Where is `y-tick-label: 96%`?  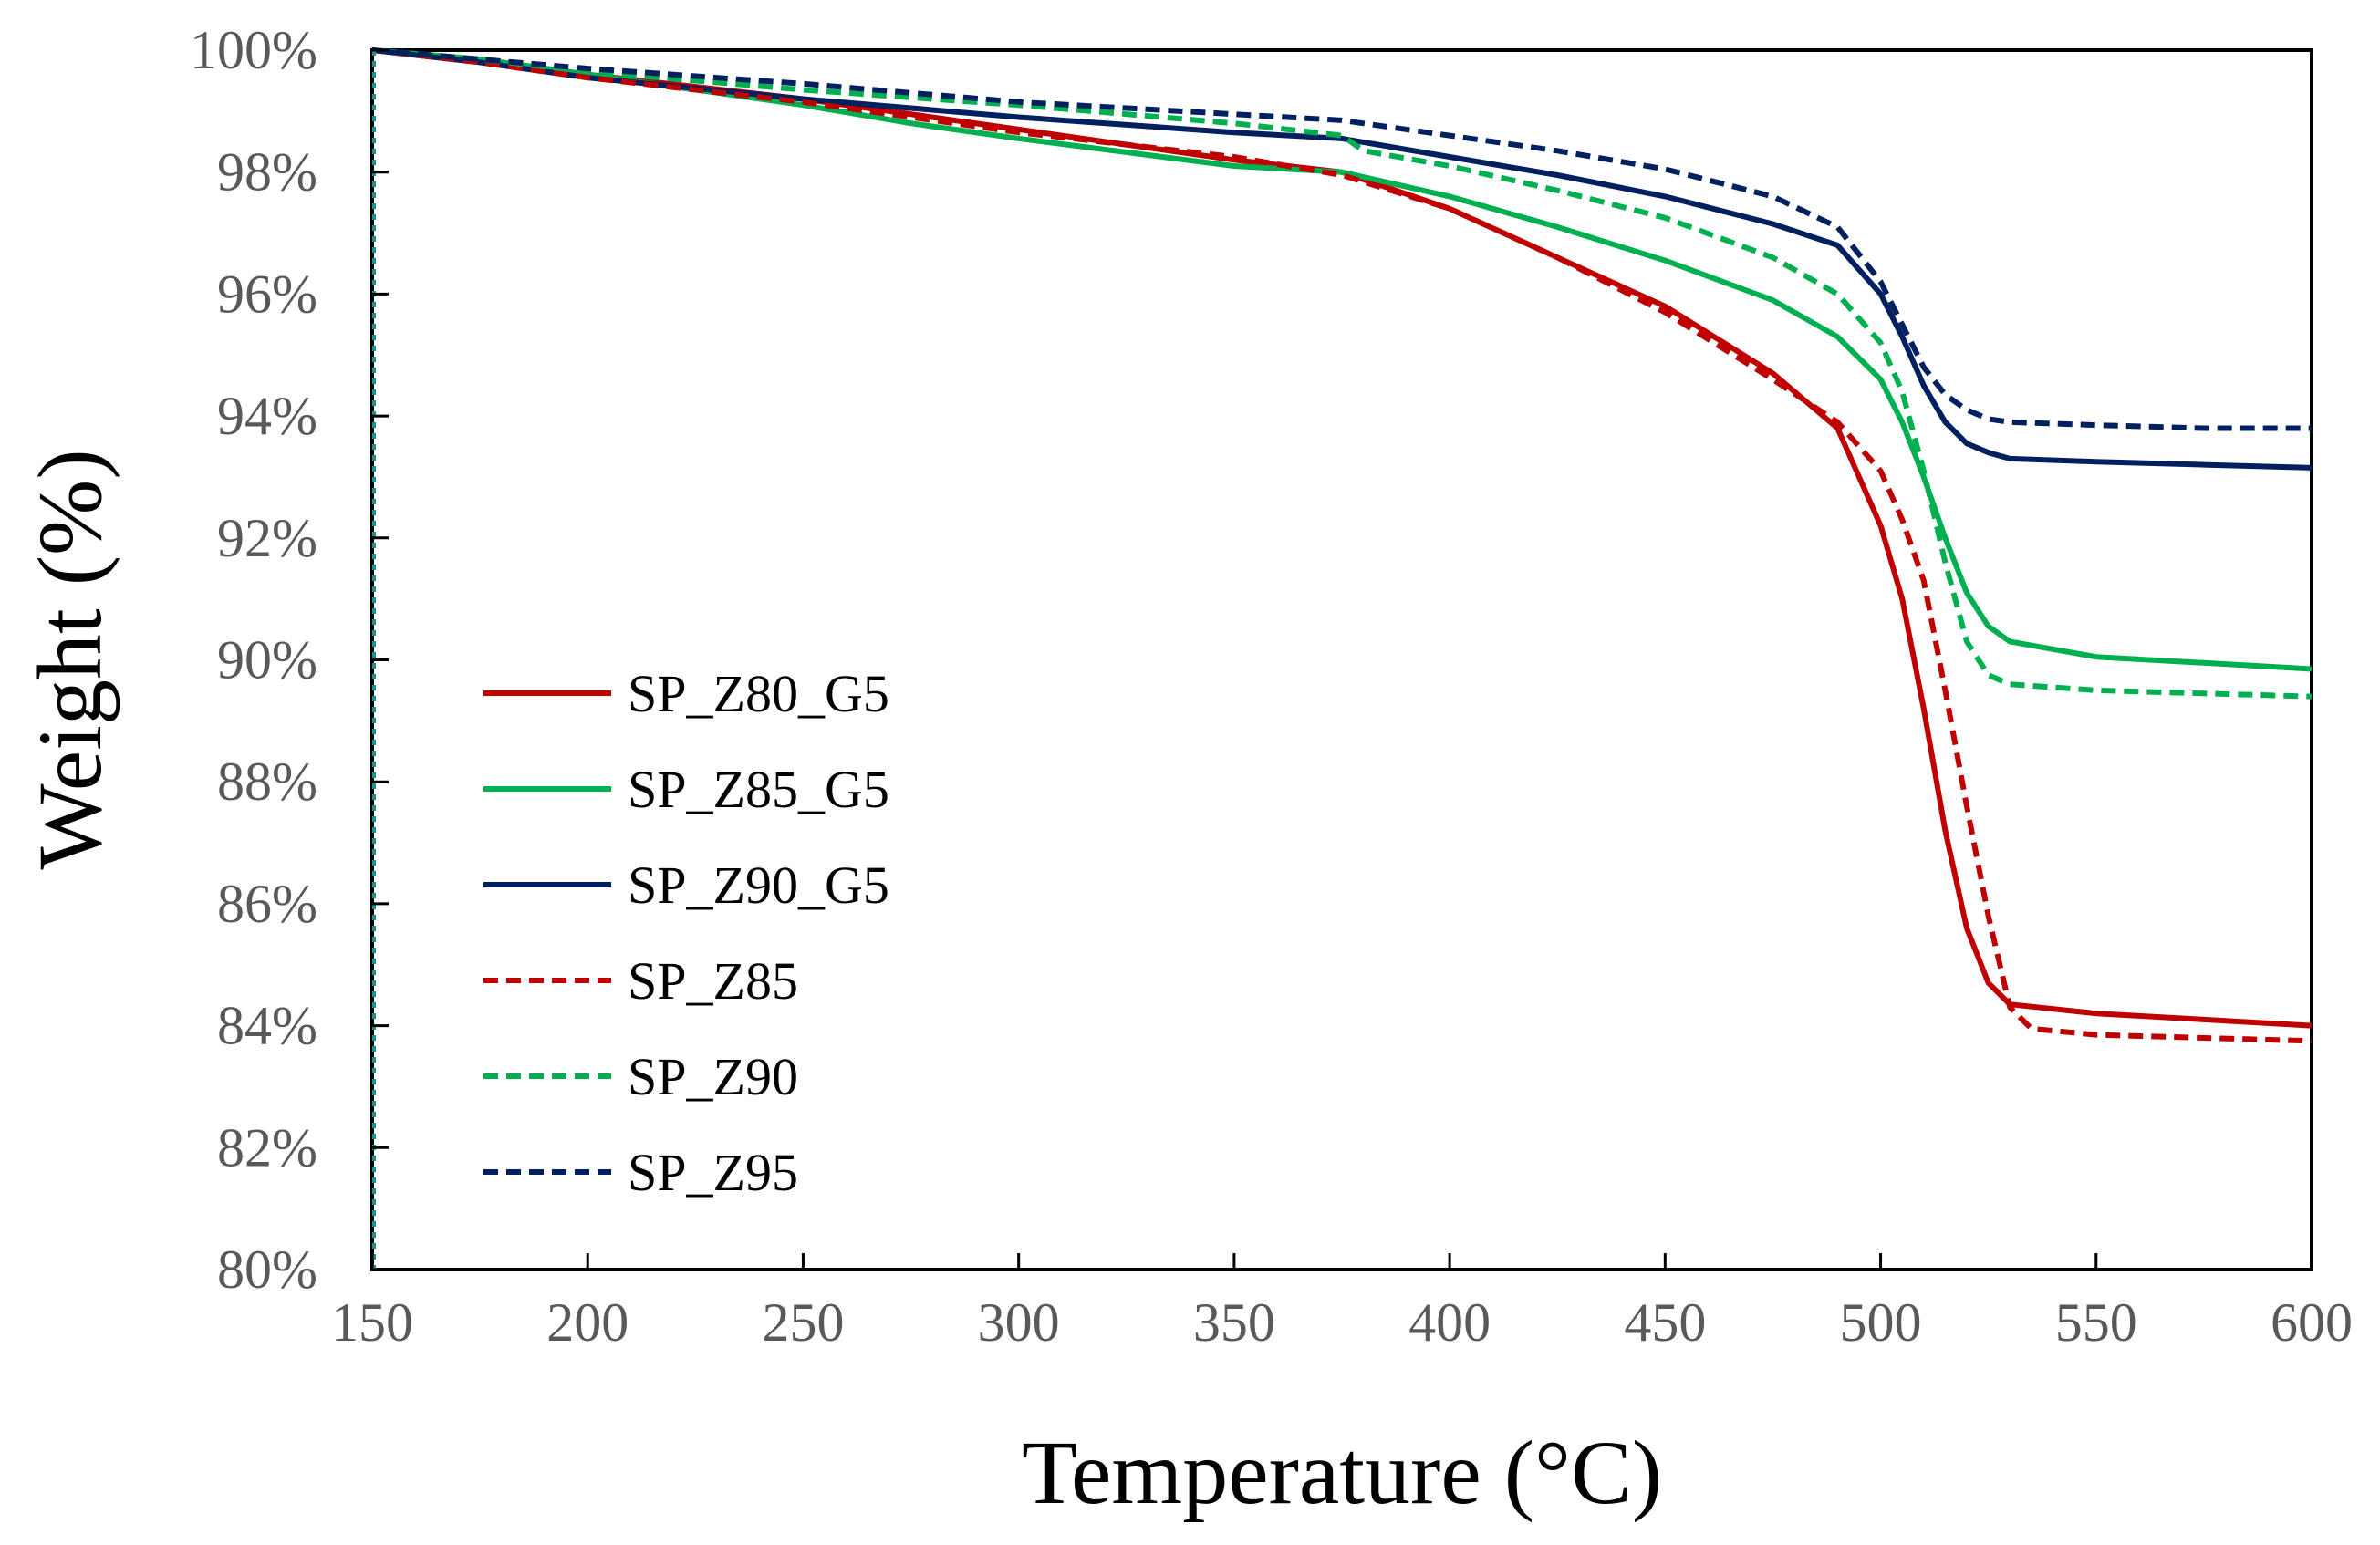
y-tick-label: 96% is located at coordinates (267, 294).